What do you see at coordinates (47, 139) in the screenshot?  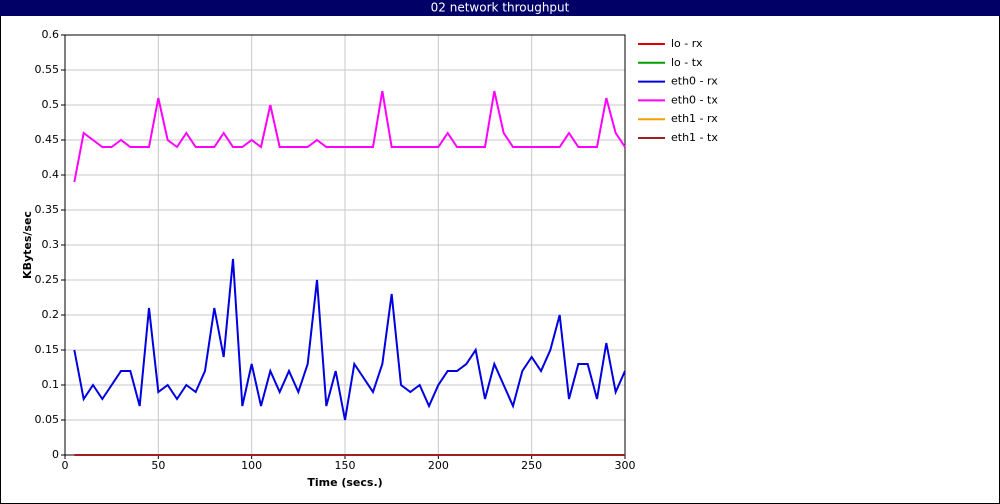 I see `y-tick-label: 0.45` at bounding box center [47, 139].